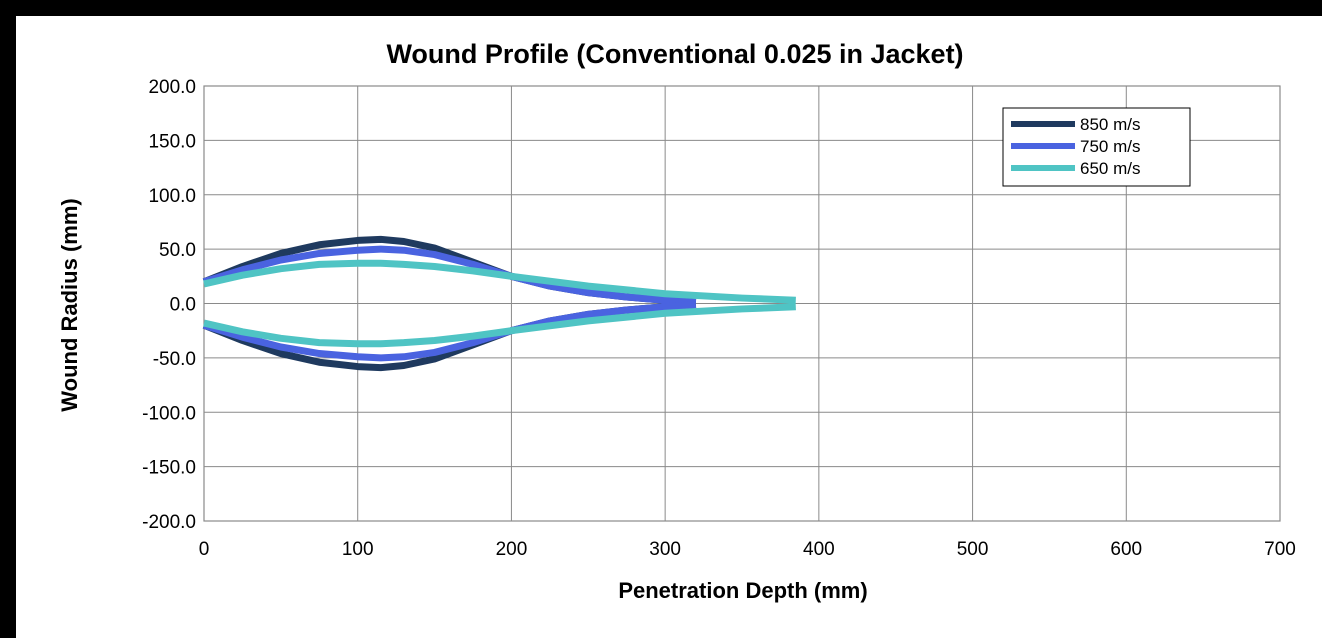 This screenshot has width=1322, height=638. What do you see at coordinates (1110, 146) in the screenshot?
I see `legend-label: 750 m/s` at bounding box center [1110, 146].